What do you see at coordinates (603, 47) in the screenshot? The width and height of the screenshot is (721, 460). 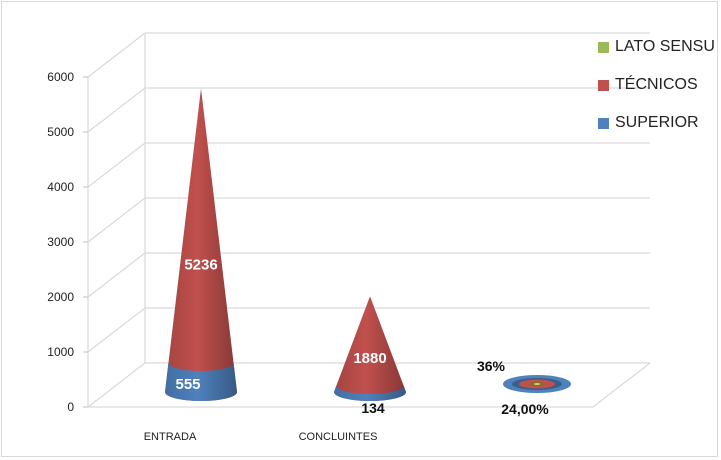 I see `legend-swatch-lato-sensu` at bounding box center [603, 47].